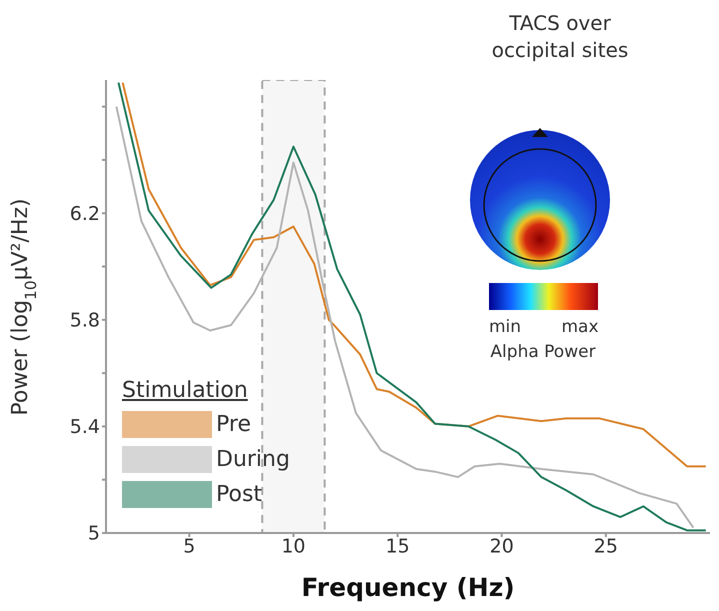 The height and width of the screenshot is (611, 719). I want to click on y-tick-label: 5.4, so click(85, 427).